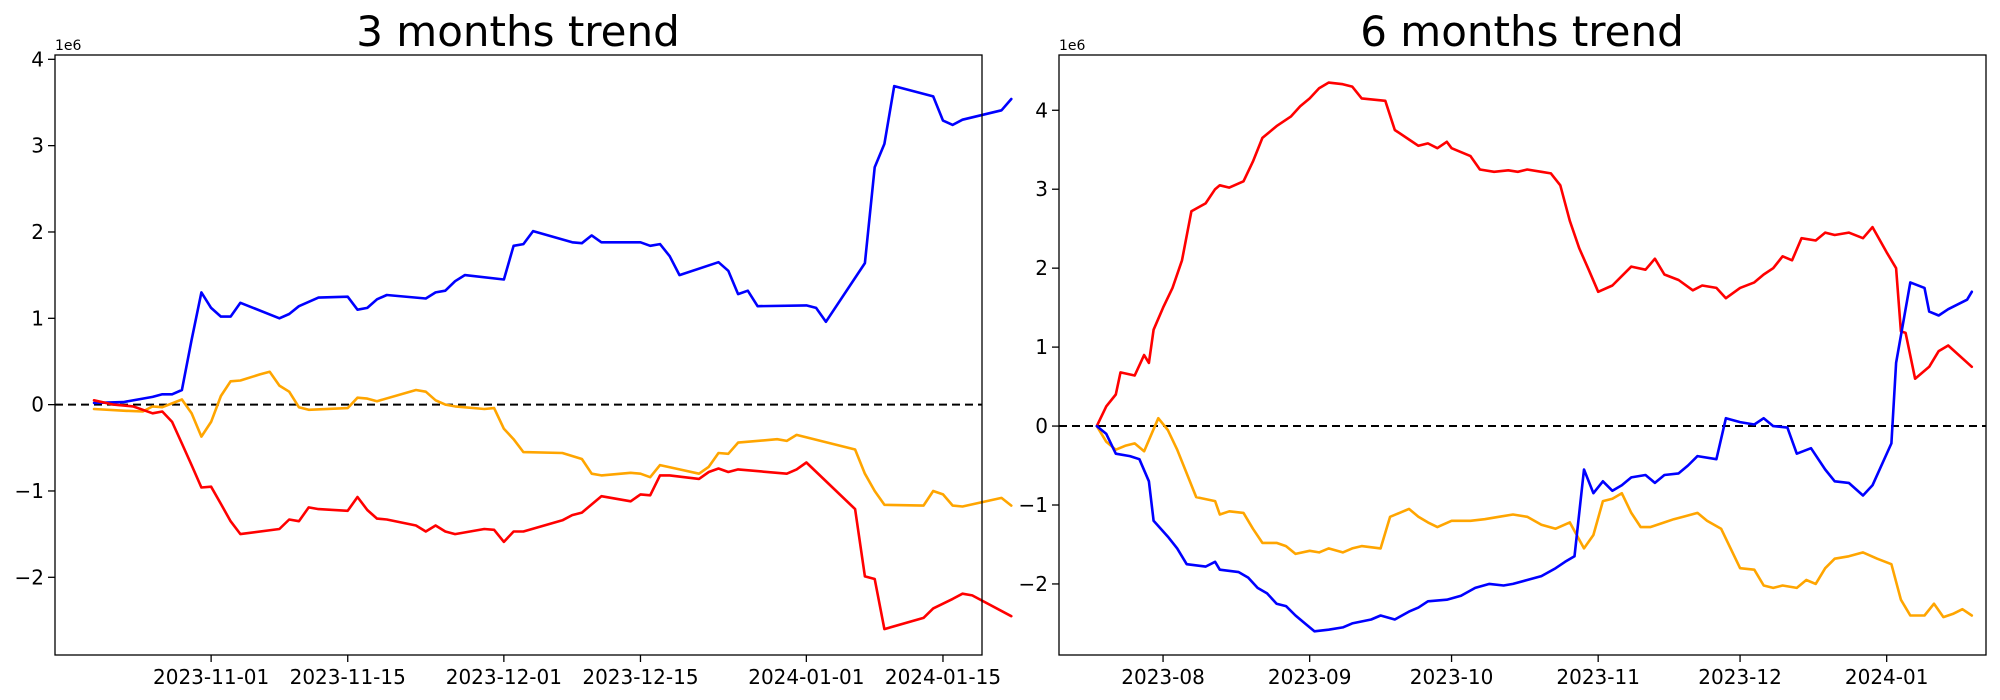 The height and width of the screenshot is (700, 2000). What do you see at coordinates (1598, 677) in the screenshot?
I see `x-tick-label: 2023-11` at bounding box center [1598, 677].